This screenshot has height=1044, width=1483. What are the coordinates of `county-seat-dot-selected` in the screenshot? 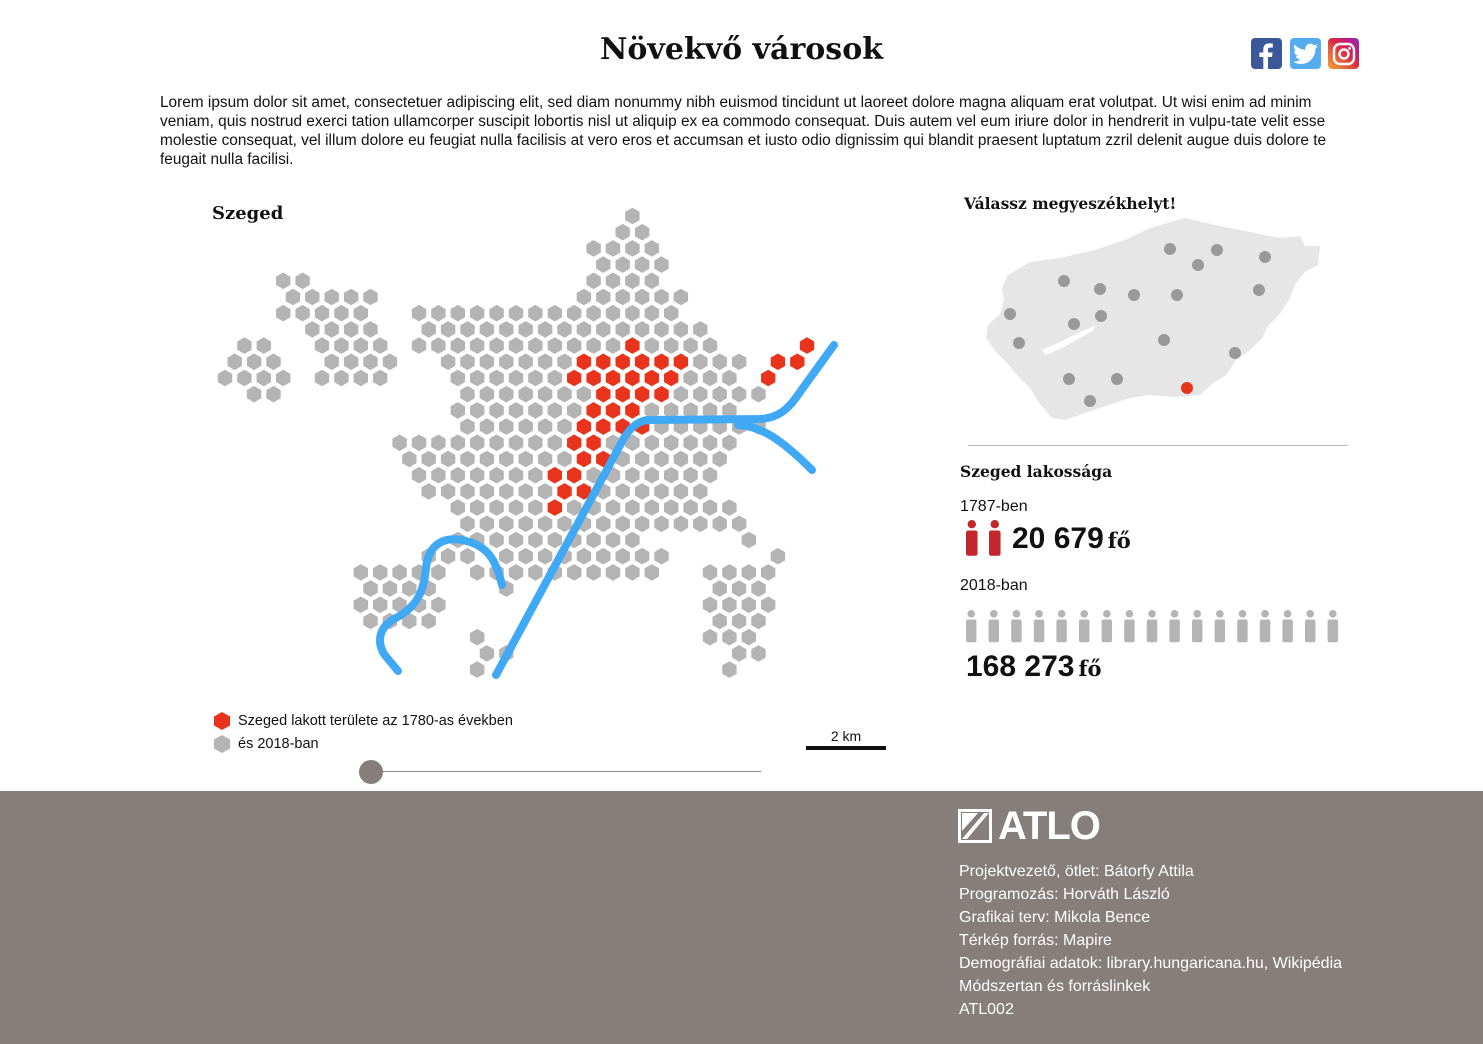 It's located at (1187, 388).